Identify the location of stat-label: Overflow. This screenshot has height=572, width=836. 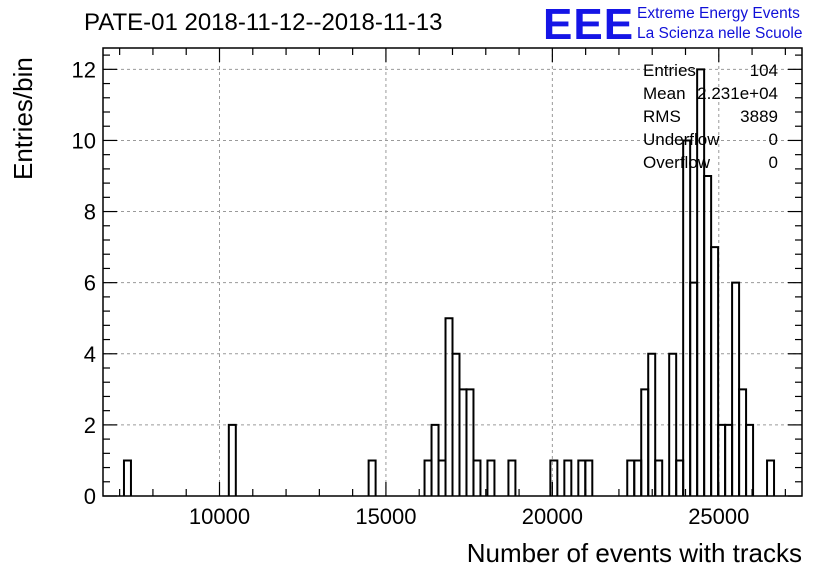
(677, 162).